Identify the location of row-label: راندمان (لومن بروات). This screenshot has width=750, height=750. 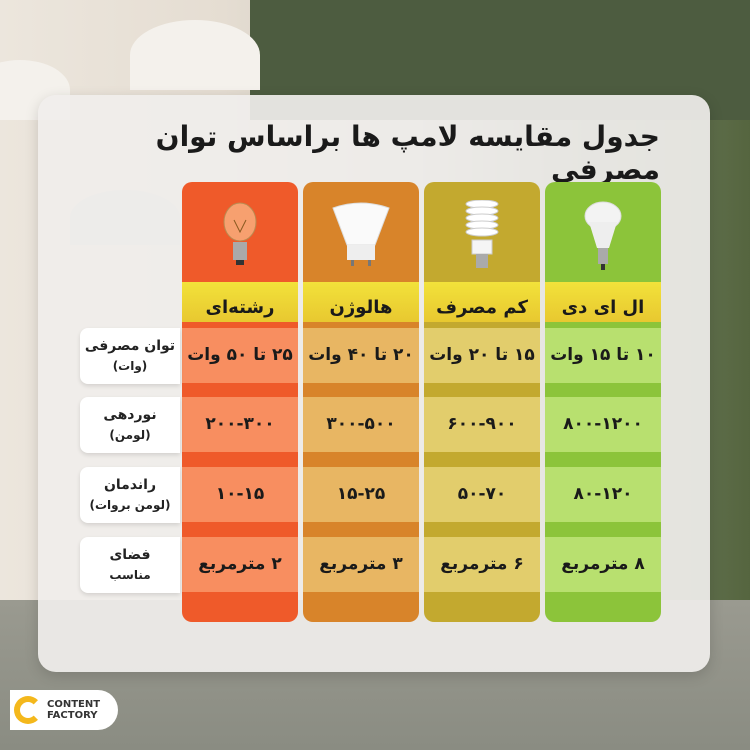
(130, 495).